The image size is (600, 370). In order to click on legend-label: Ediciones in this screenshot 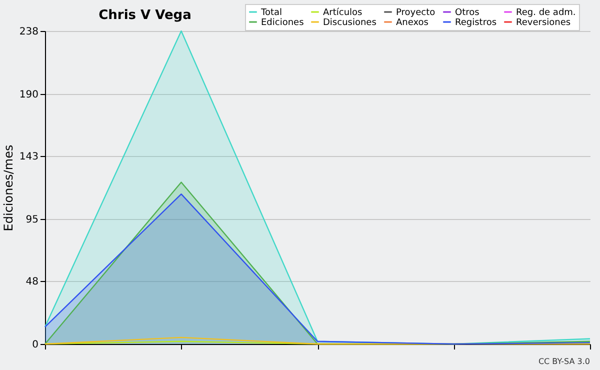, I will do `click(282, 23)`.